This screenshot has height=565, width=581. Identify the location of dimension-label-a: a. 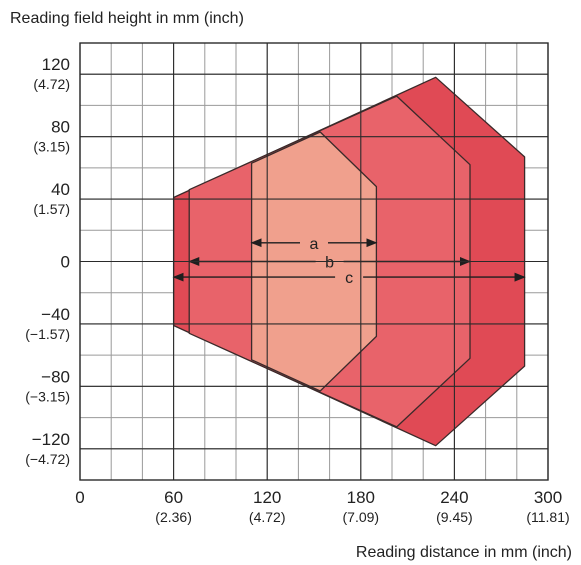
(314, 244).